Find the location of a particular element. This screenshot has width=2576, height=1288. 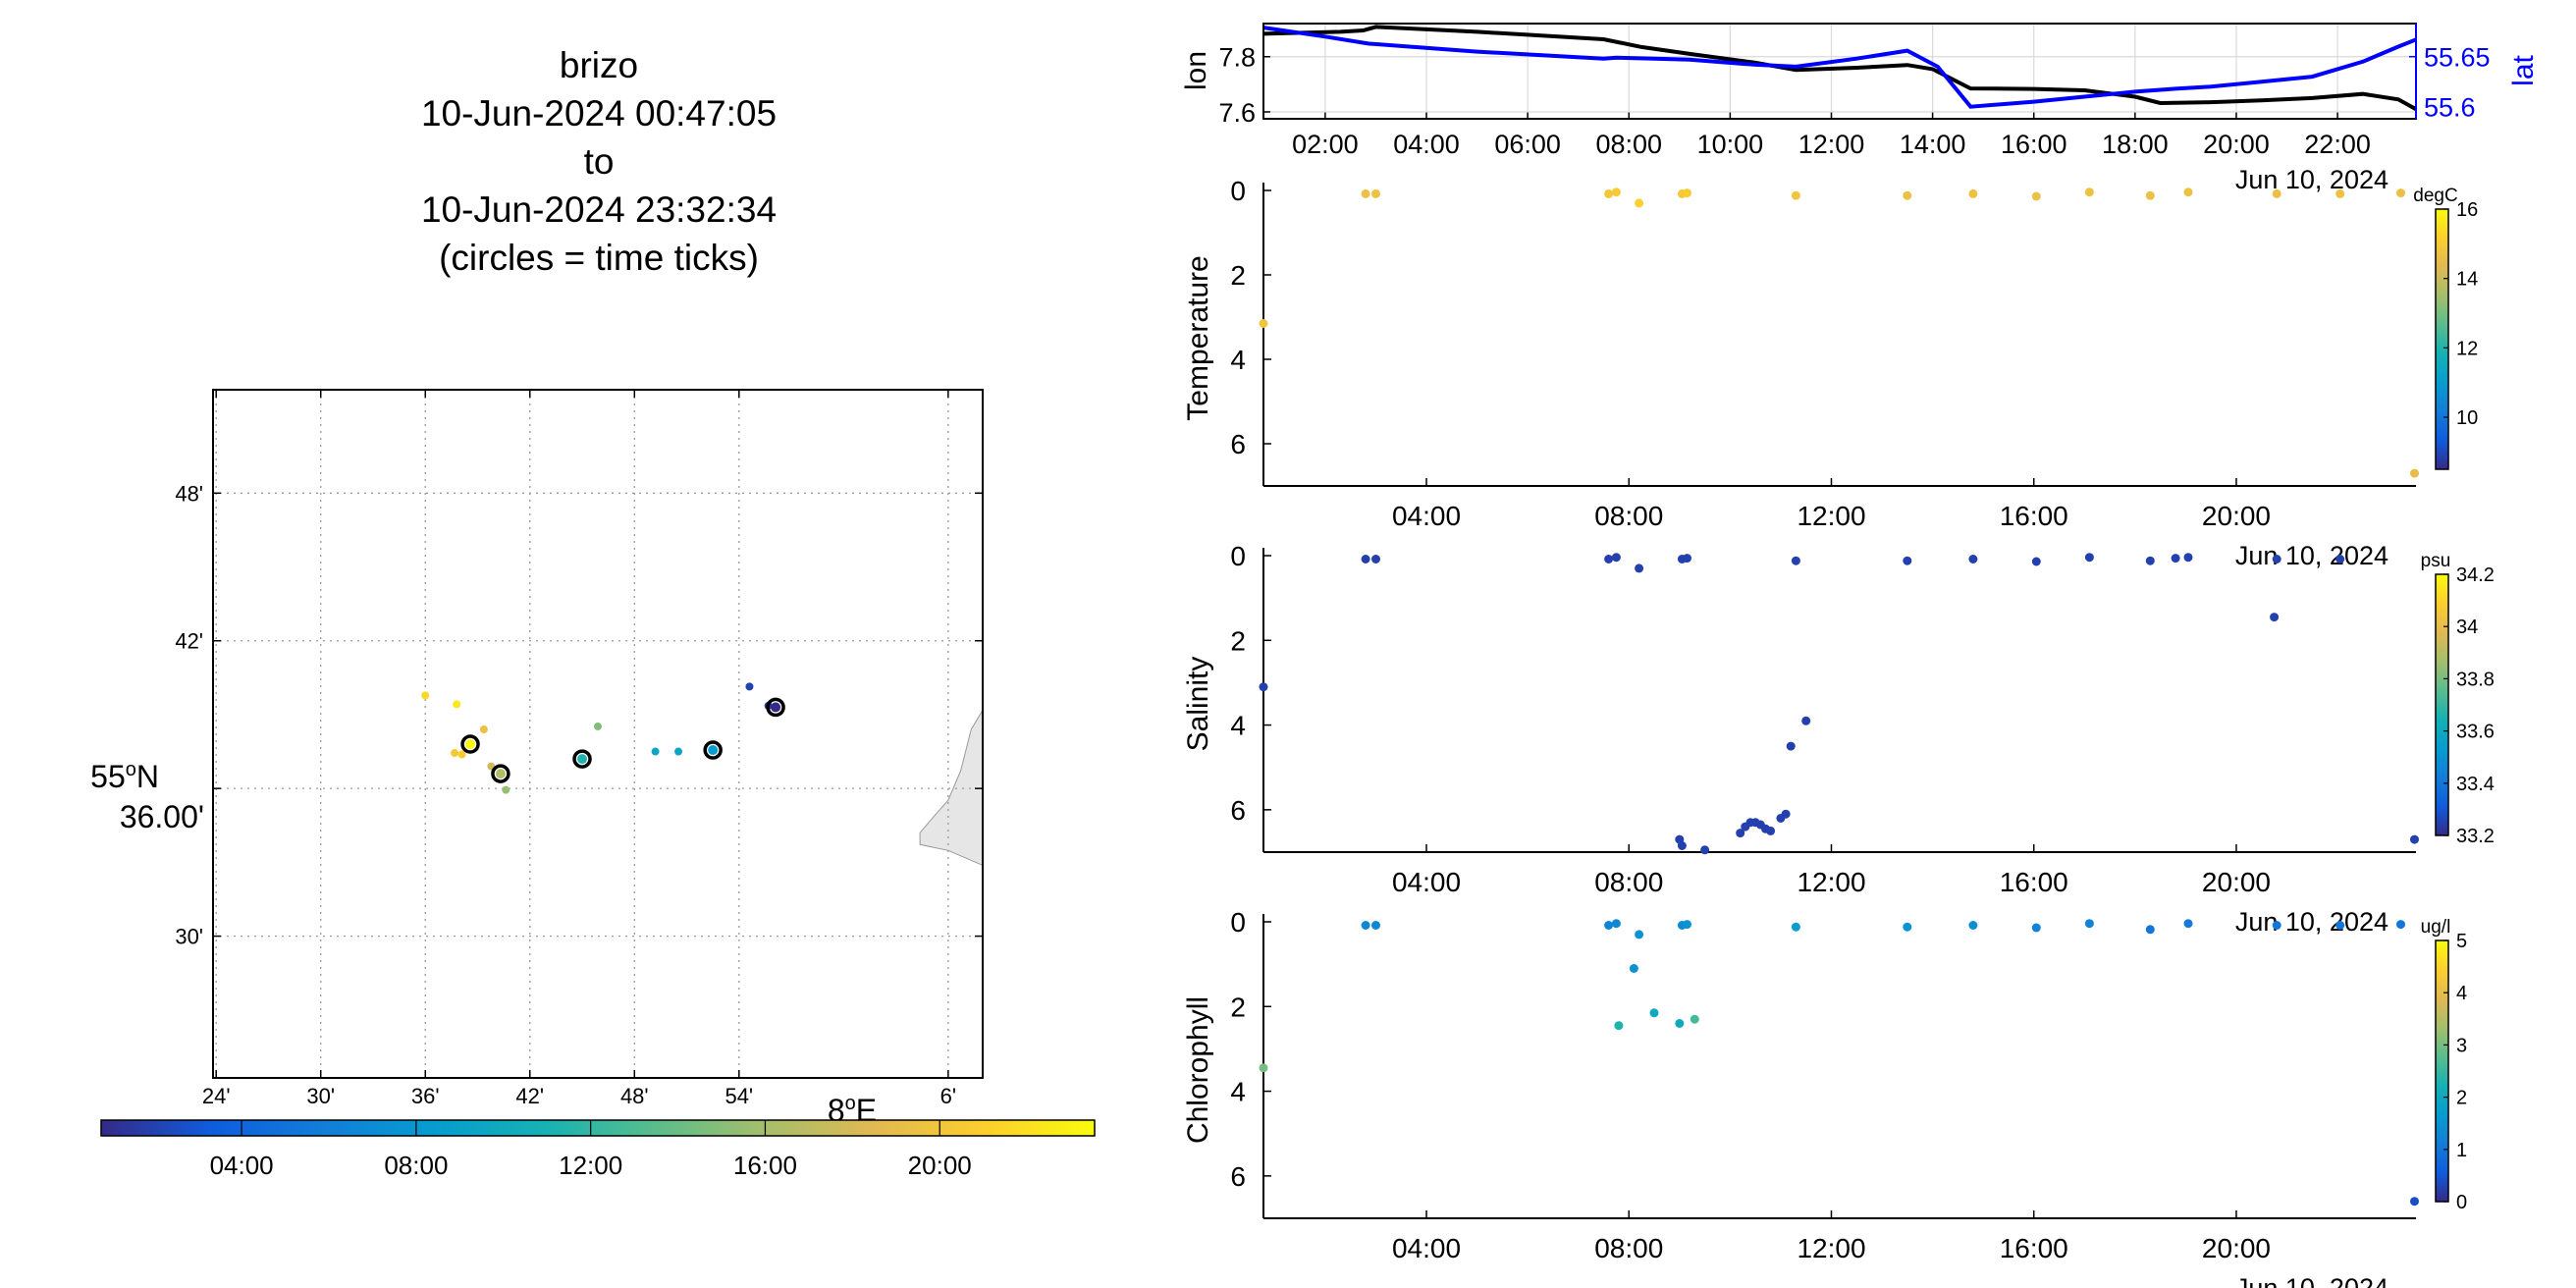

map-lon-hemisphere: E is located at coordinates (866, 1110).